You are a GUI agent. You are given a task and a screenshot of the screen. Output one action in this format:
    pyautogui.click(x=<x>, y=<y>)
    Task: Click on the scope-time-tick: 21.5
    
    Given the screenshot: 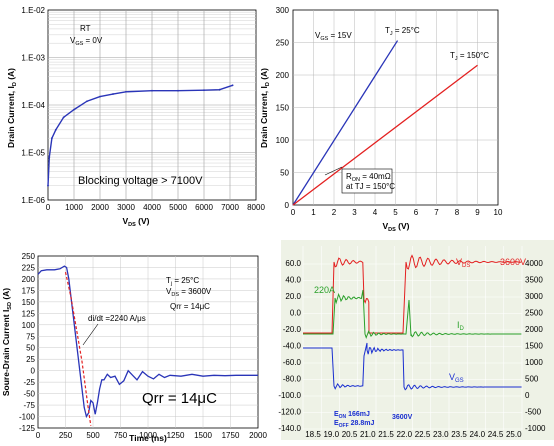 What is the action you would take?
    pyautogui.click(x=386, y=434)
    